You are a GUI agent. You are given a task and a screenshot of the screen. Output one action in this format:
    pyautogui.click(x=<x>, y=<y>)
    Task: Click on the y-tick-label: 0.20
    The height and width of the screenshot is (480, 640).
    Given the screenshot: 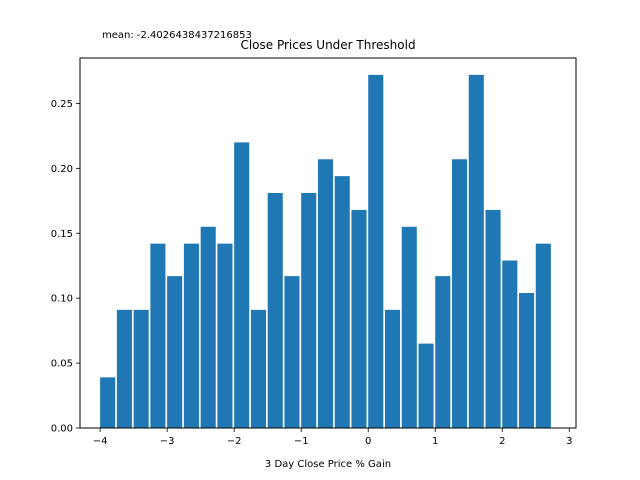 What is the action you would take?
    pyautogui.click(x=62, y=169)
    